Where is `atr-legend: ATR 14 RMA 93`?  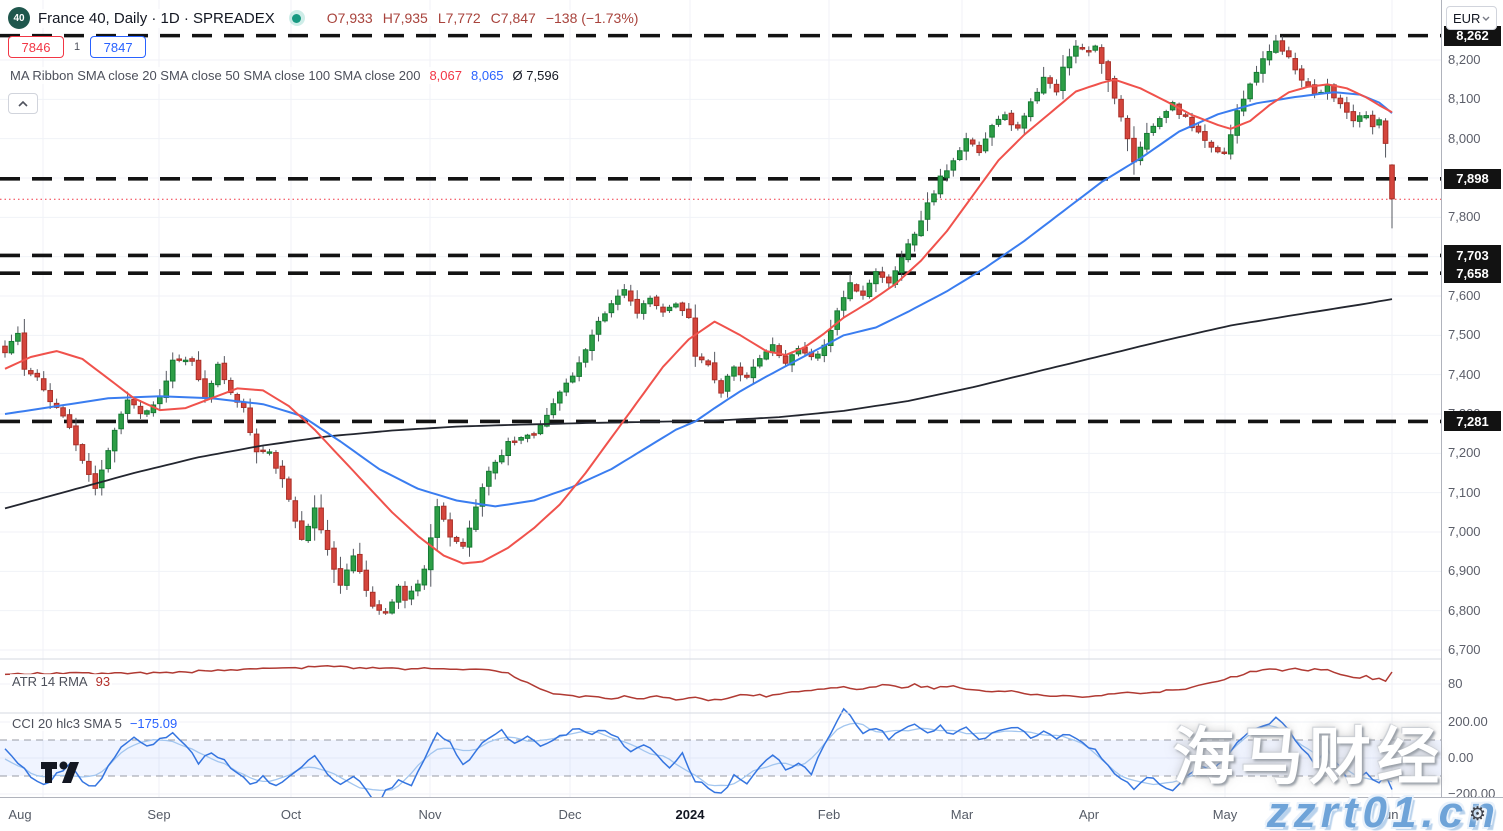
atr-legend: ATR 14 RMA 93 is located at coordinates (61, 681).